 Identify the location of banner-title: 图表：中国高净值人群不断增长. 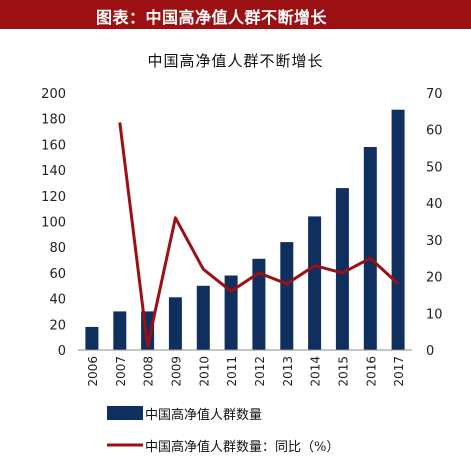
(212, 17).